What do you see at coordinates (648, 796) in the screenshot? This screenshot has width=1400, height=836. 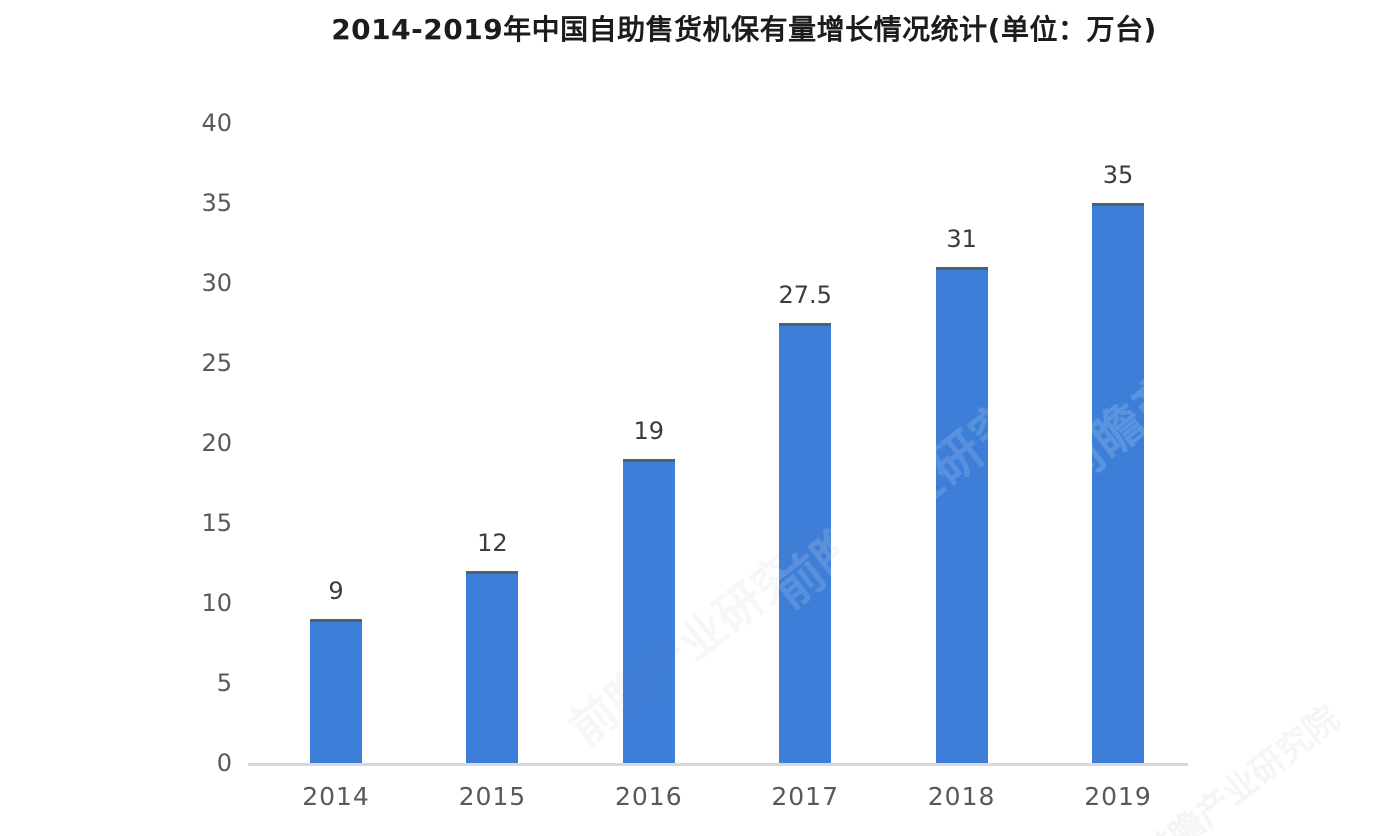 I see `x-axis-tick-label: 2016` at bounding box center [648, 796].